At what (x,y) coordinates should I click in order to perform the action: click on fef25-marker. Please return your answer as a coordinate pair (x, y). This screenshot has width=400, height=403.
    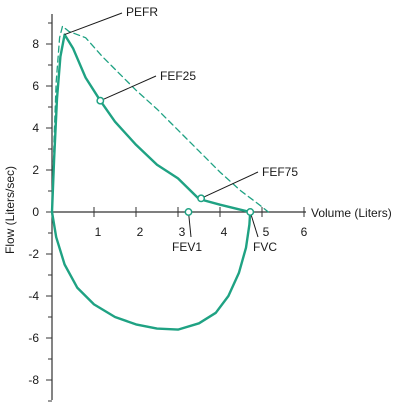
    Looking at the image, I should click on (100, 100).